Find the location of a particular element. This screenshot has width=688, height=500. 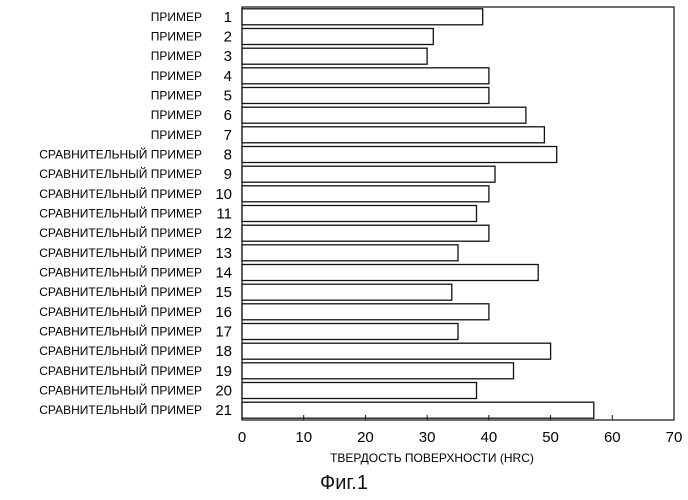

category-label-2: ПРИМЕР is located at coordinates (176, 37).